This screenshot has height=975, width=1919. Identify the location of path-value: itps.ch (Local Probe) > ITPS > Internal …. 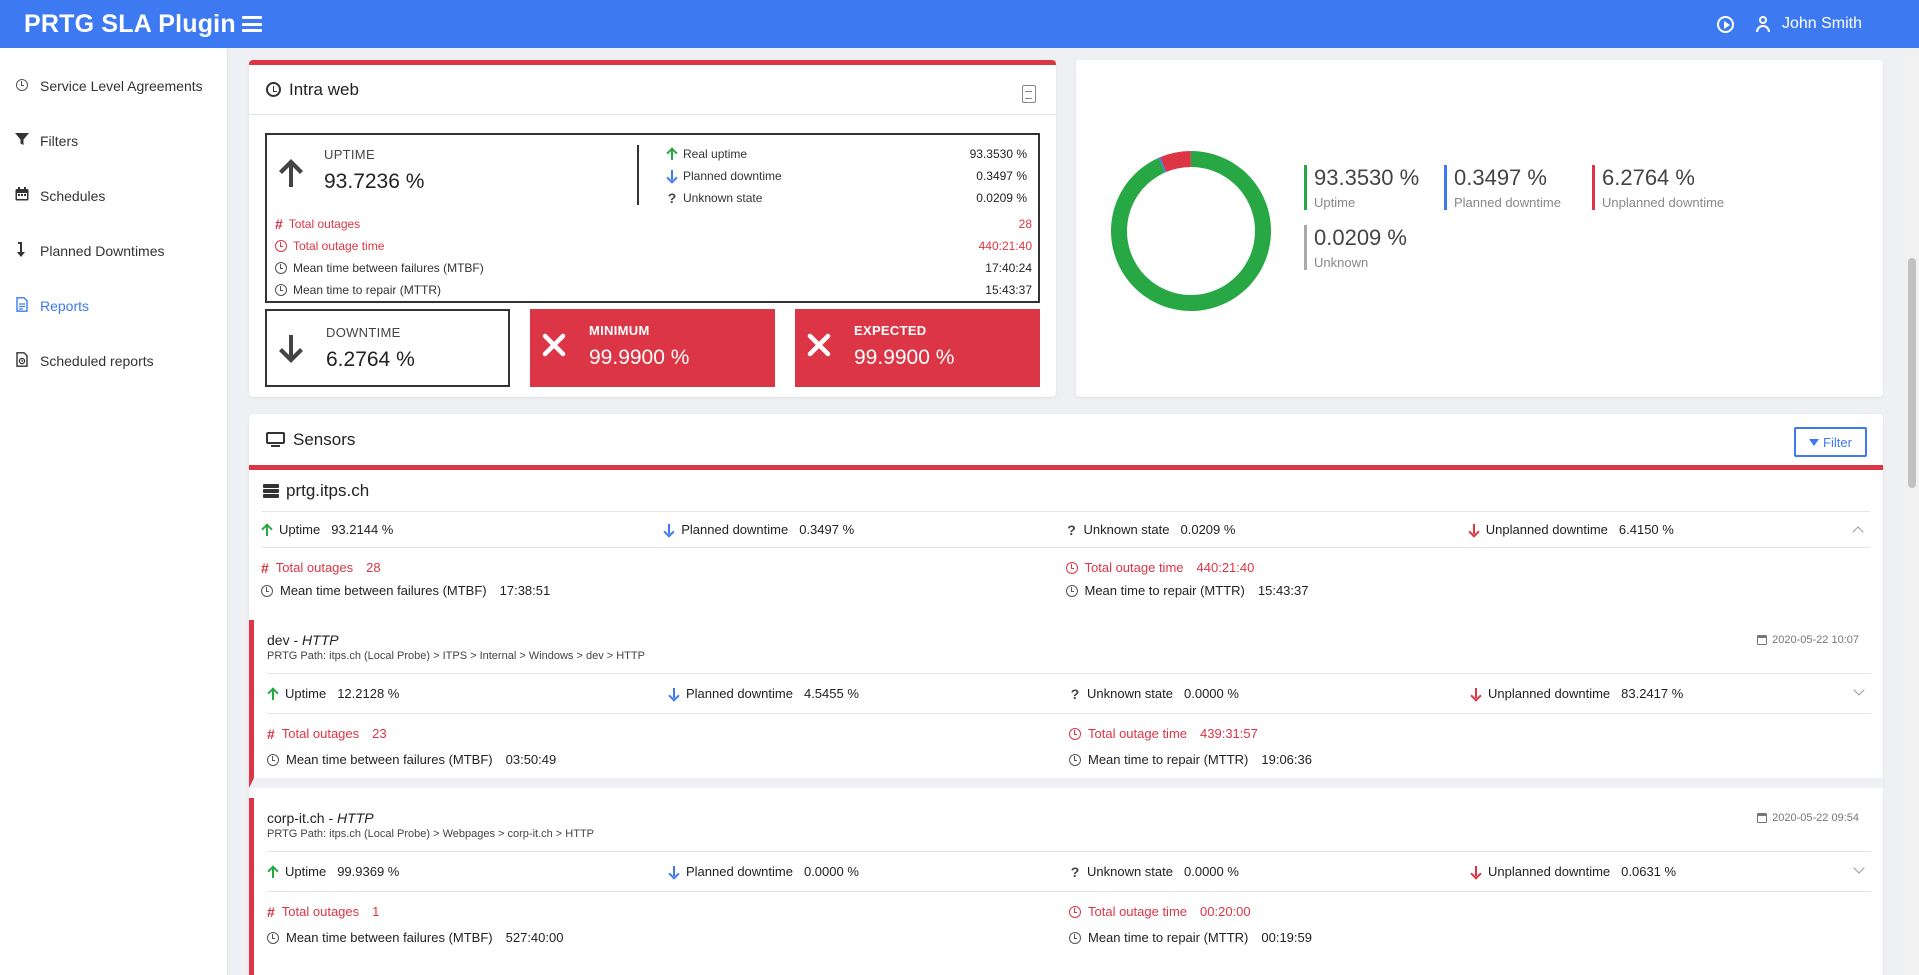
(487, 656).